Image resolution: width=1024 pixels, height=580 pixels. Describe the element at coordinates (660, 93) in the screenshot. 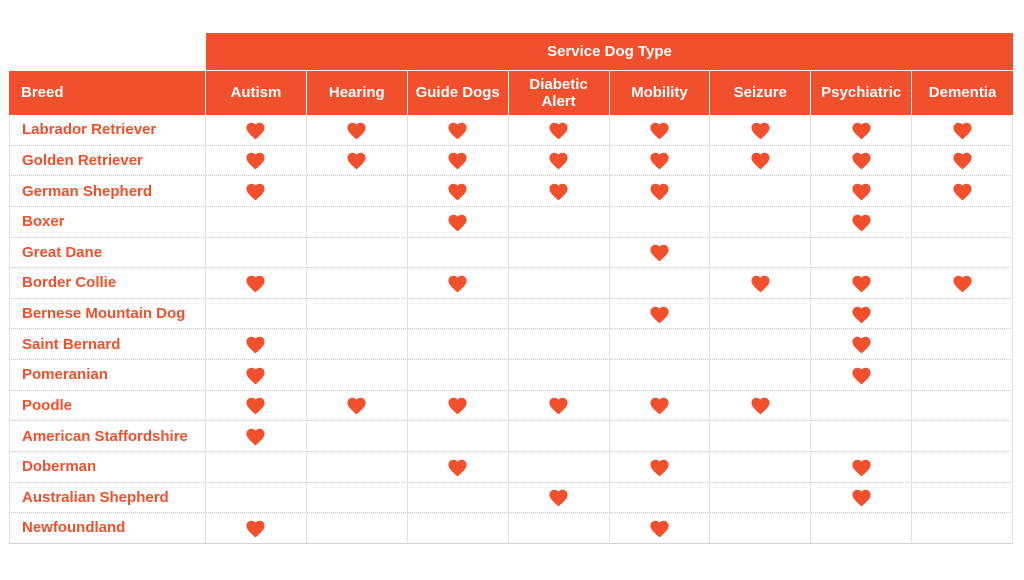

I see `column-header-mobility: Mobility` at that location.